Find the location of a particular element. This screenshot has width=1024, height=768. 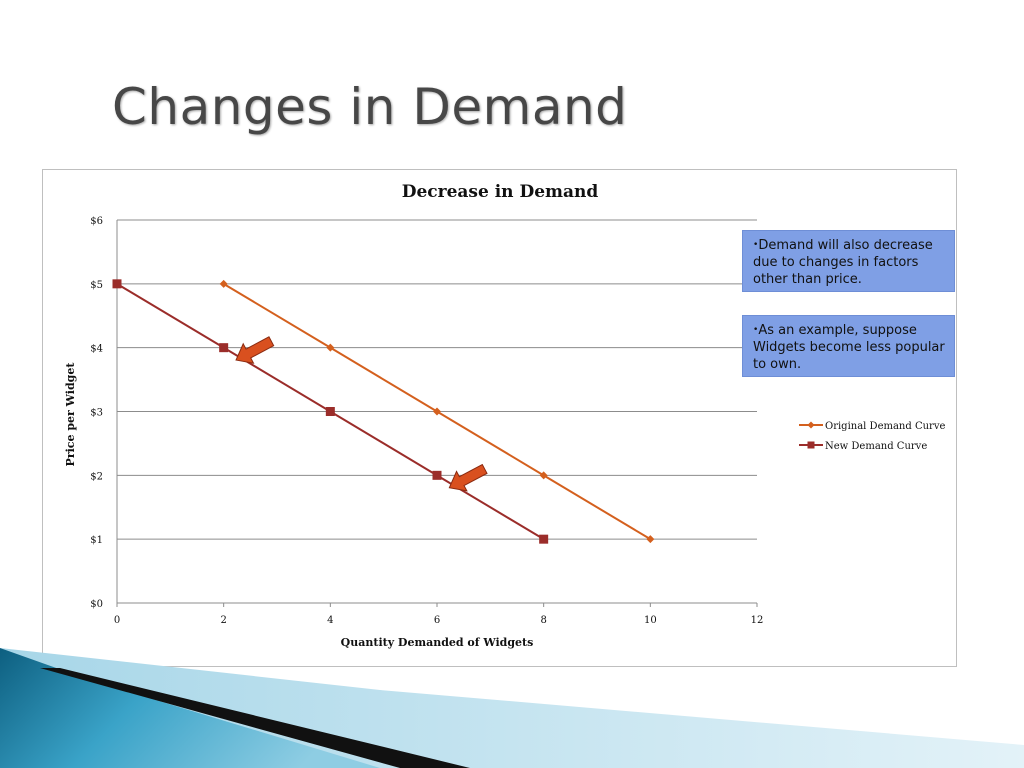

y-tick-label: $3 is located at coordinates (96, 413).